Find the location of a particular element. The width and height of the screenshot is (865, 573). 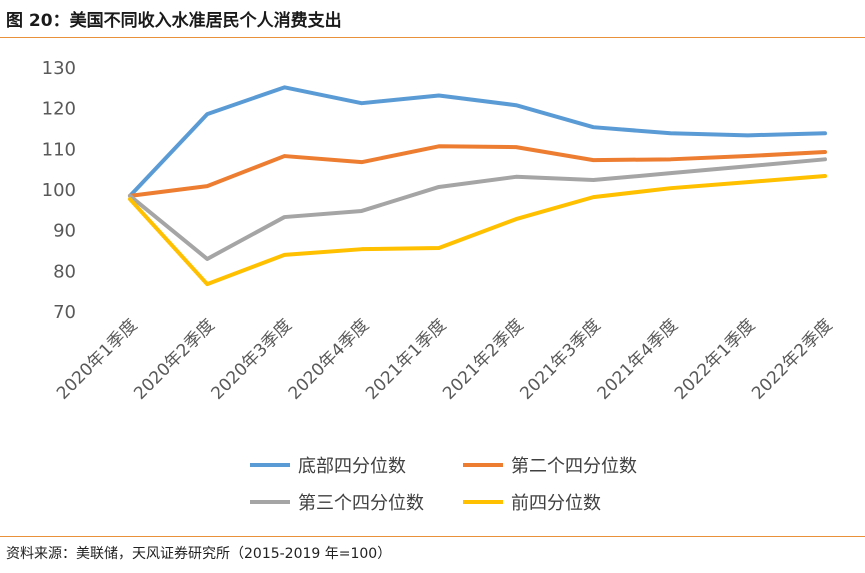

x-tick-label: 2020年2季度 is located at coordinates (174, 359).